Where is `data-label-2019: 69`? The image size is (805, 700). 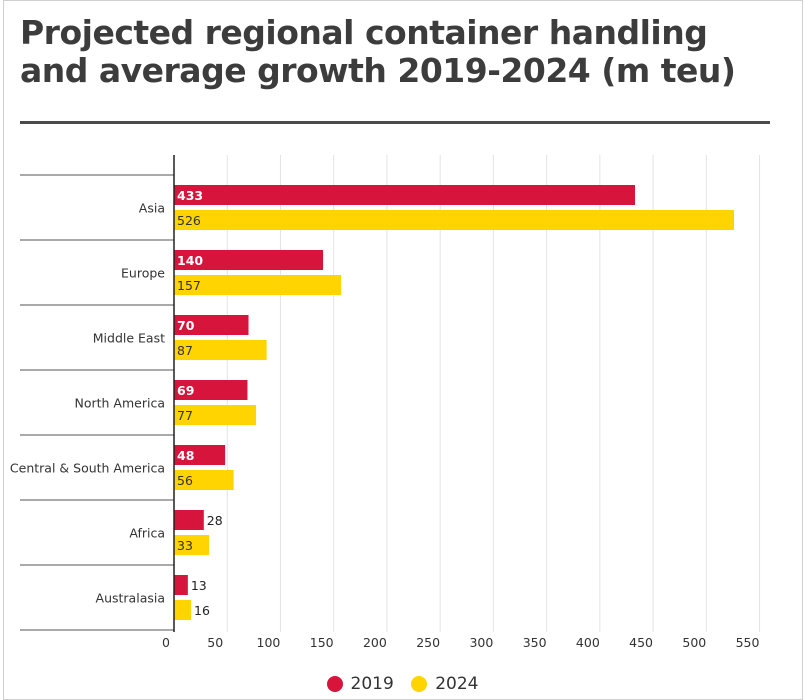
data-label-2019: 69 is located at coordinates (185, 390).